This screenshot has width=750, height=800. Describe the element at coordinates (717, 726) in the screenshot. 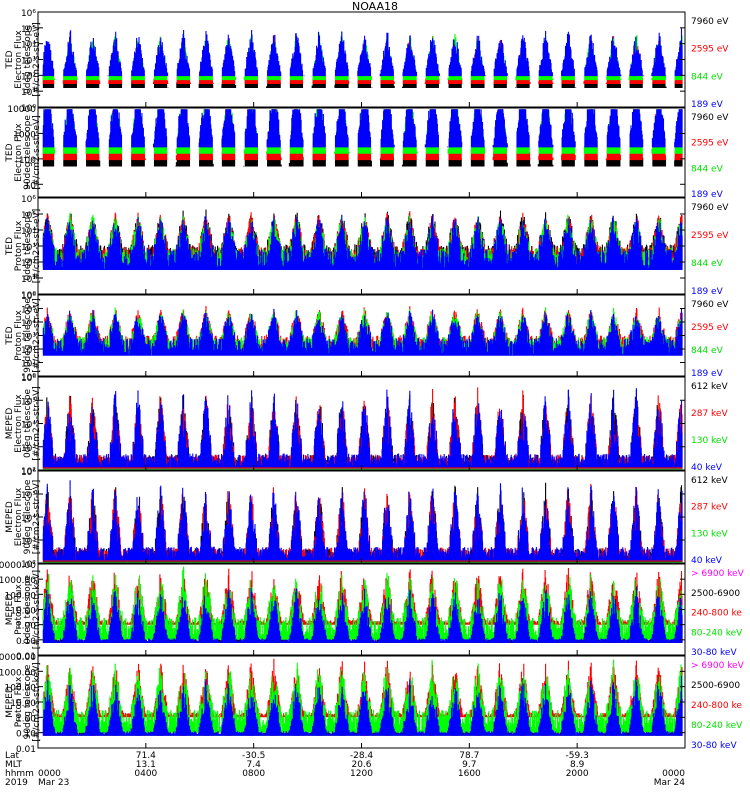

I see `panel-8-legend-item: 80-240 keV` at that location.